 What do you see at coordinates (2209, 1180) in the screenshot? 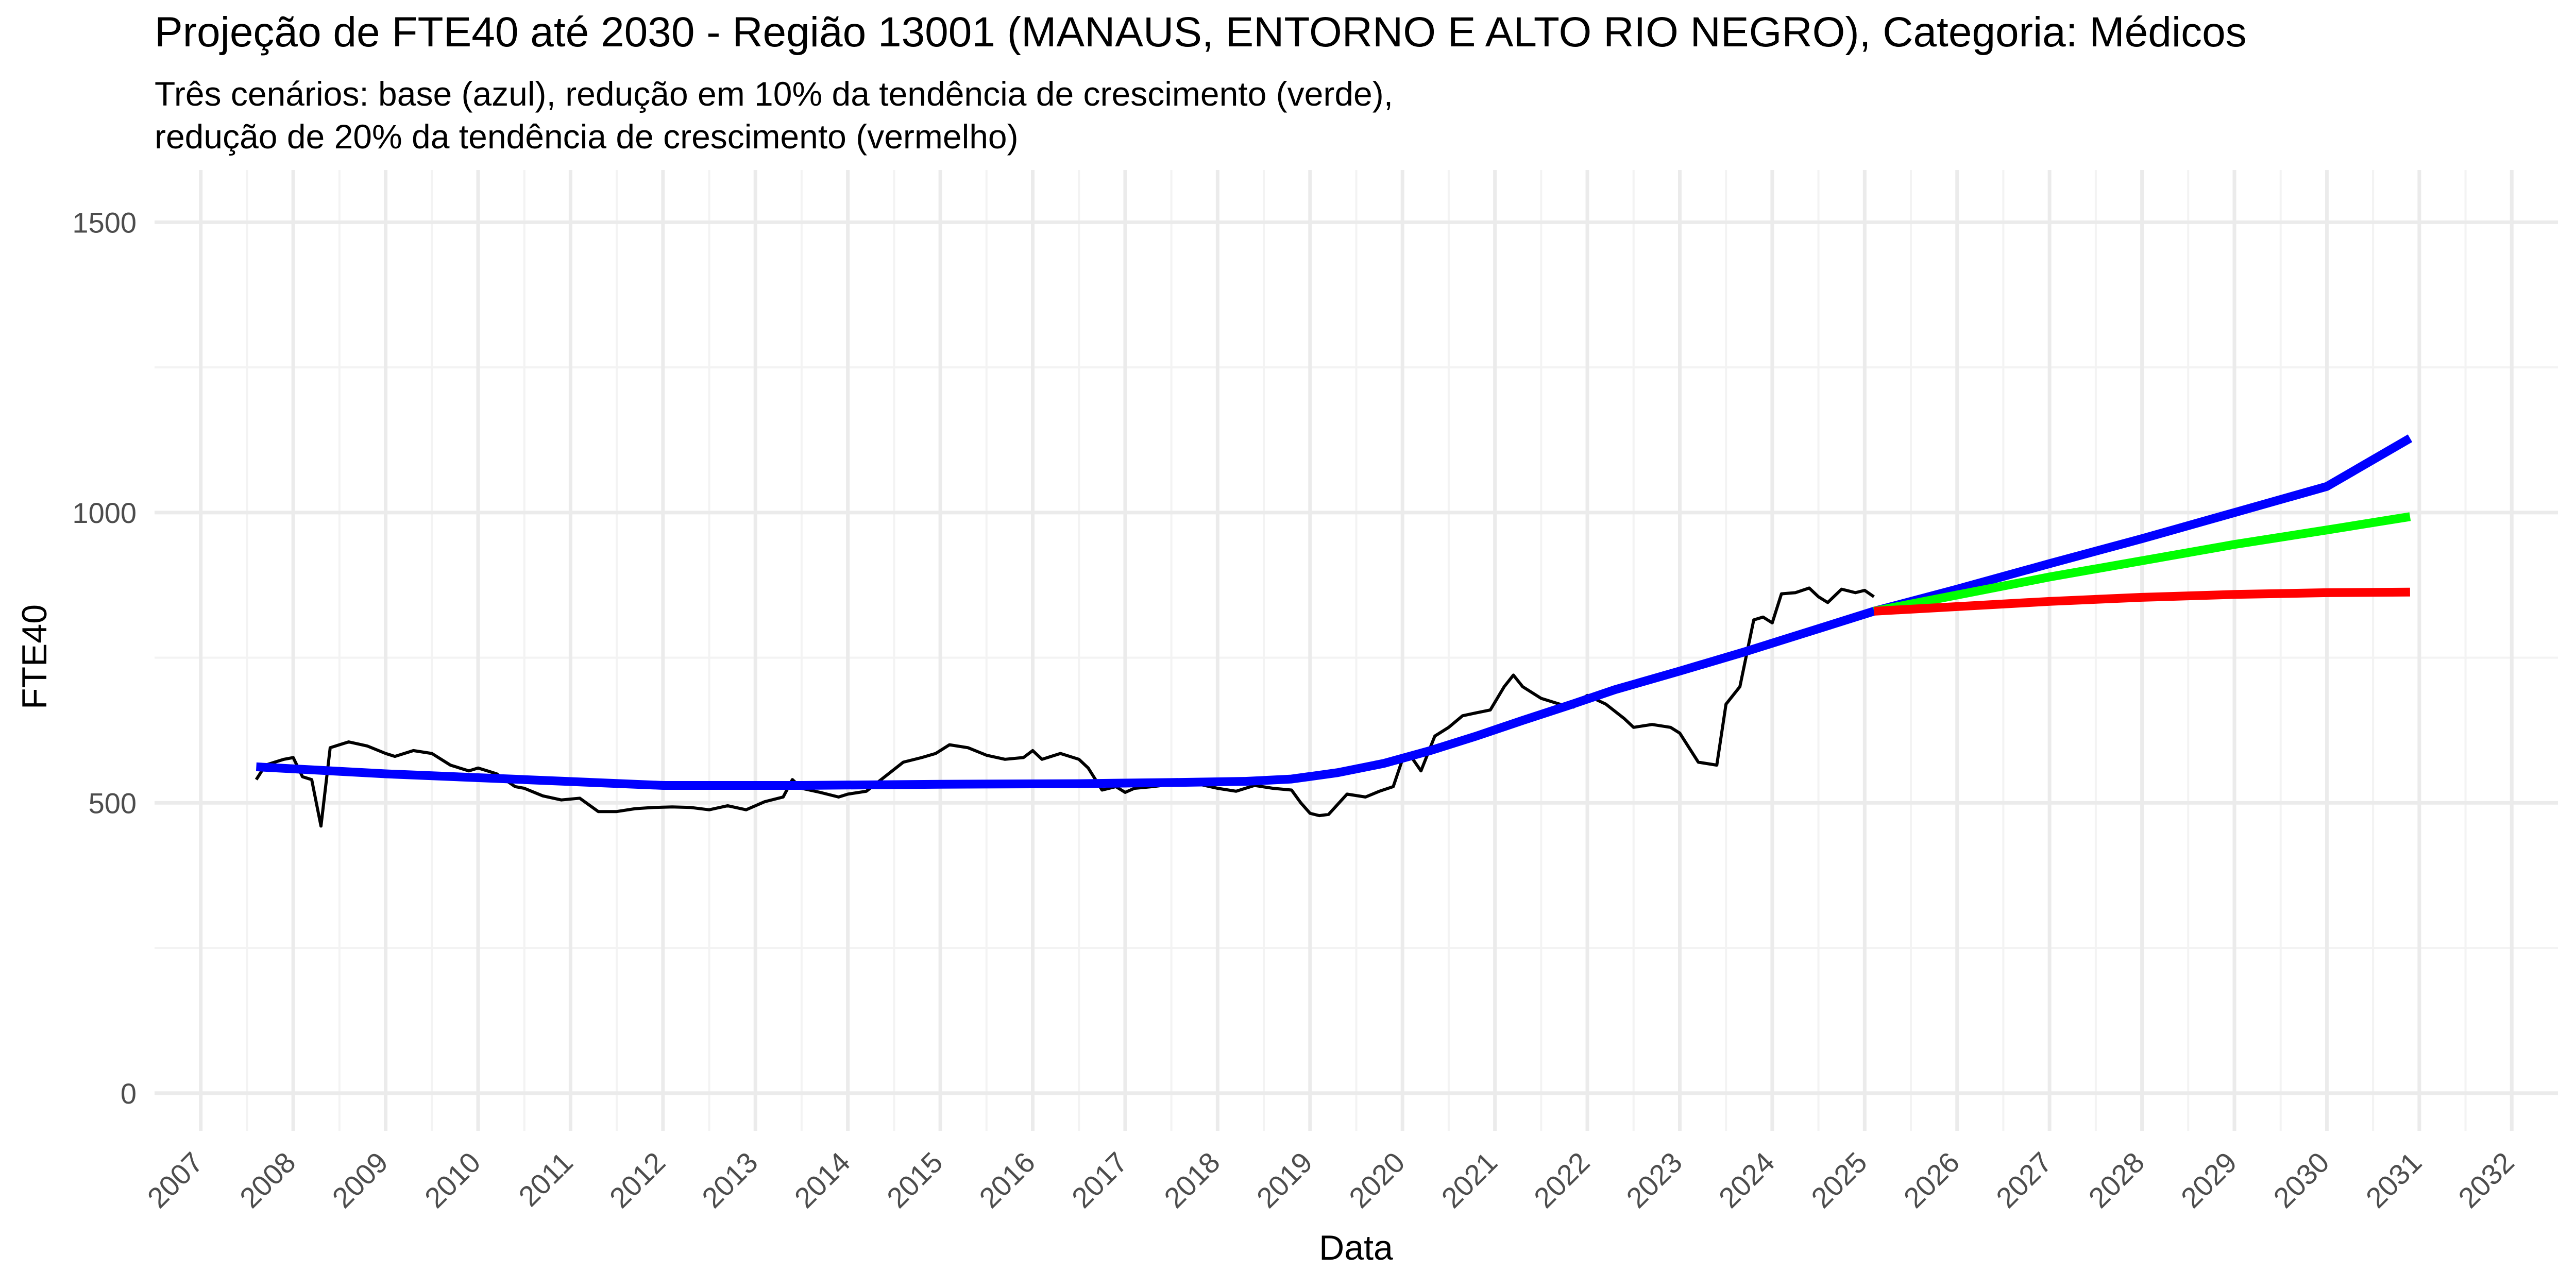
I see `x-tick-label: 2029` at bounding box center [2209, 1180].